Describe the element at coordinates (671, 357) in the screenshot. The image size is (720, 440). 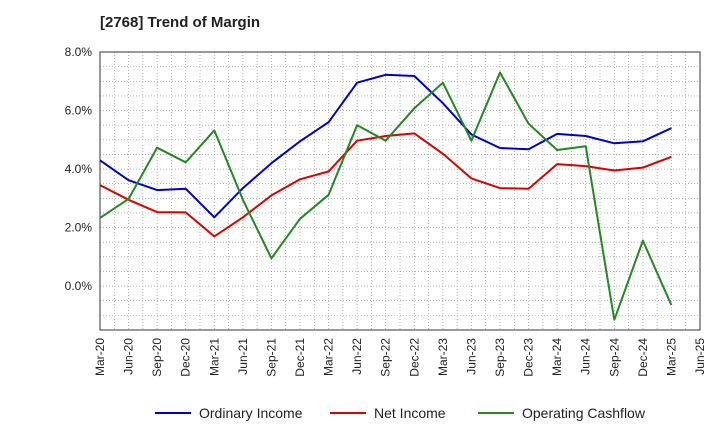
I see `x-tick-label: Mar-25` at that location.